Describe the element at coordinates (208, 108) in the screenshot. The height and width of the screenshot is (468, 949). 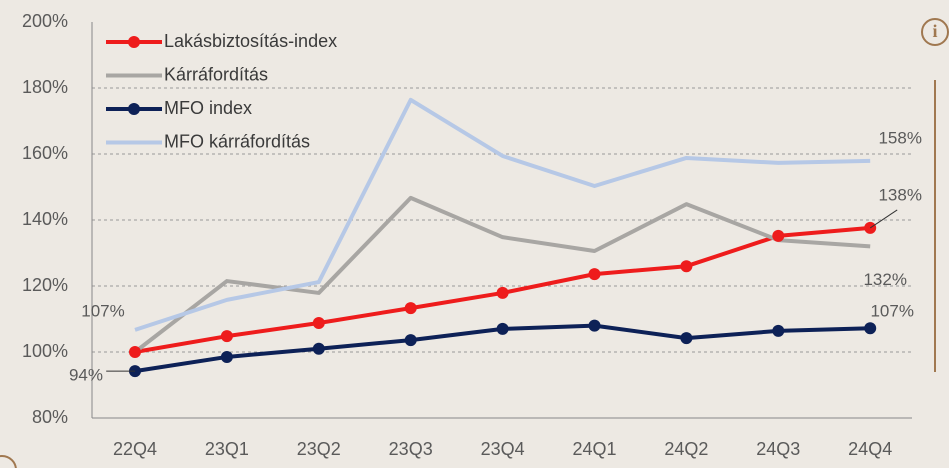
I see `legend-label: MFO index` at that location.